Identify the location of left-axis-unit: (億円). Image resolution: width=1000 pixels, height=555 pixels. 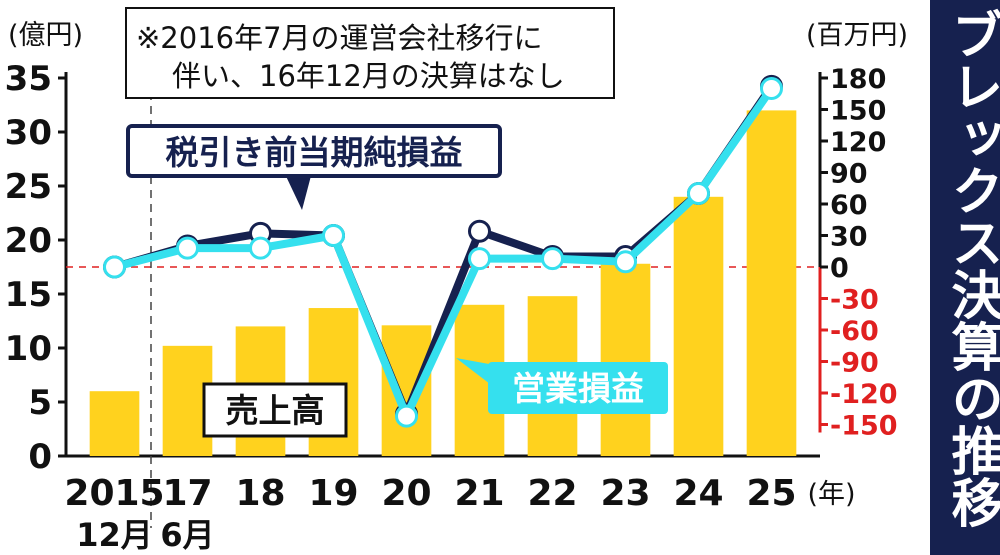
(45, 35).